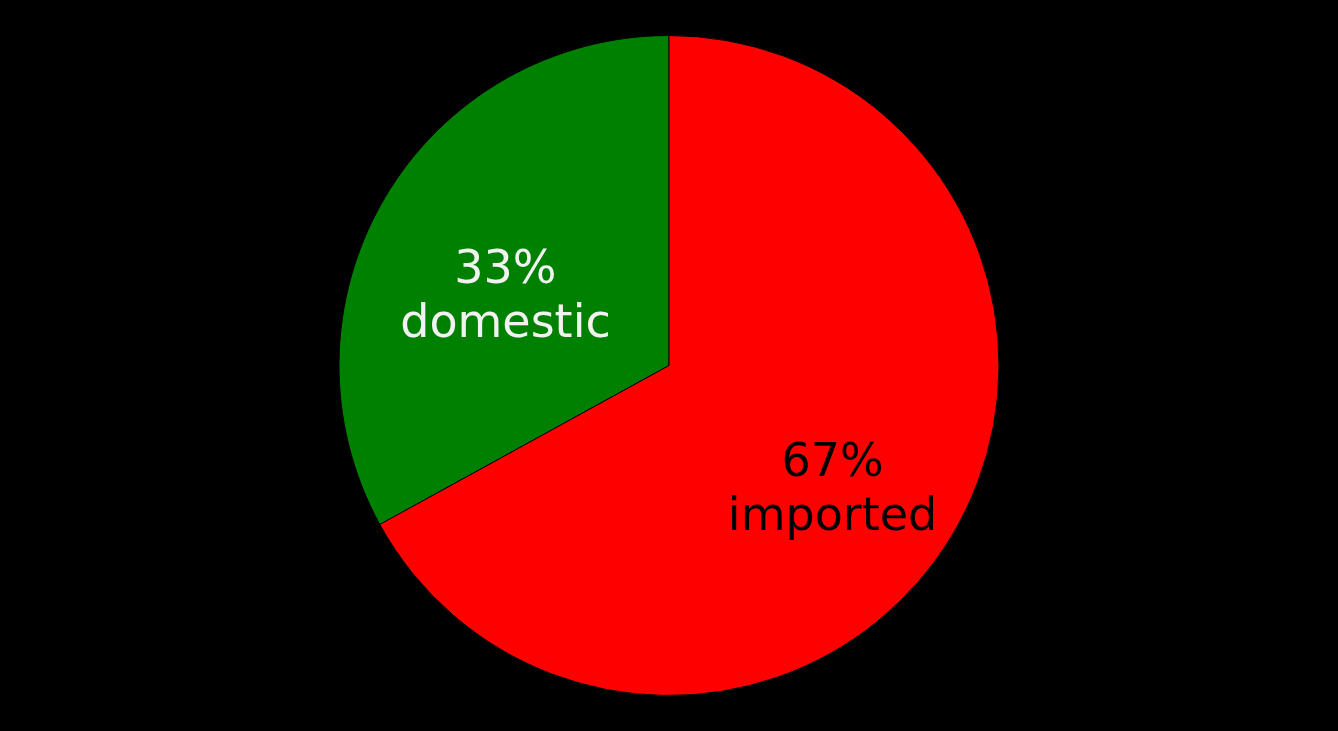  I want to click on slice-label: domestic, so click(505, 320).